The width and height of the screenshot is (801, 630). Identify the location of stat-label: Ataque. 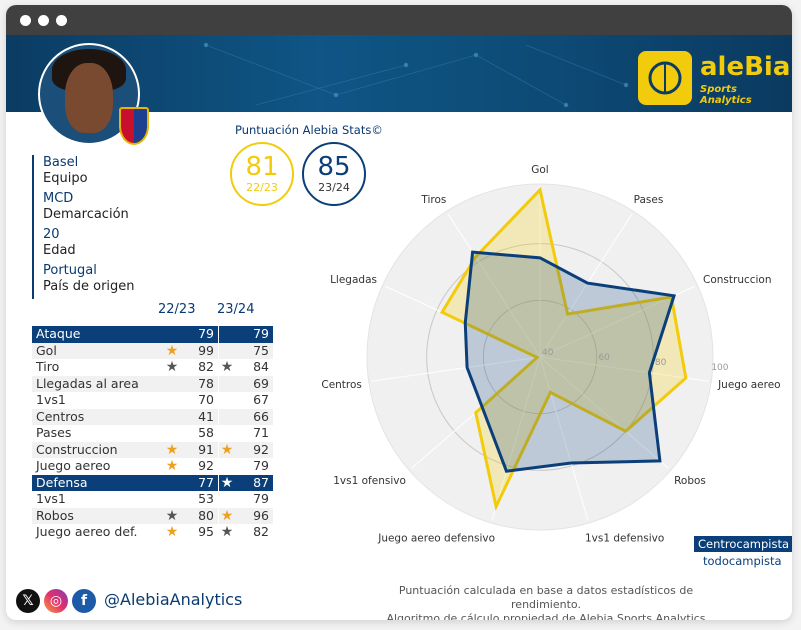
(98, 334).